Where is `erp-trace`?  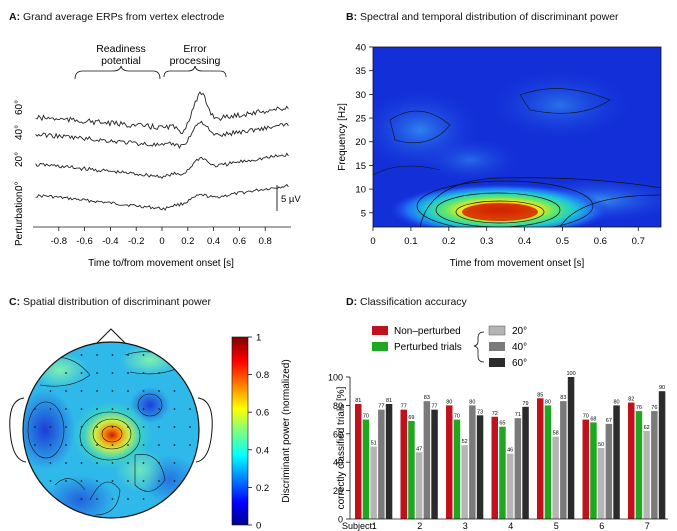 erp-trace is located at coordinates (162, 197).